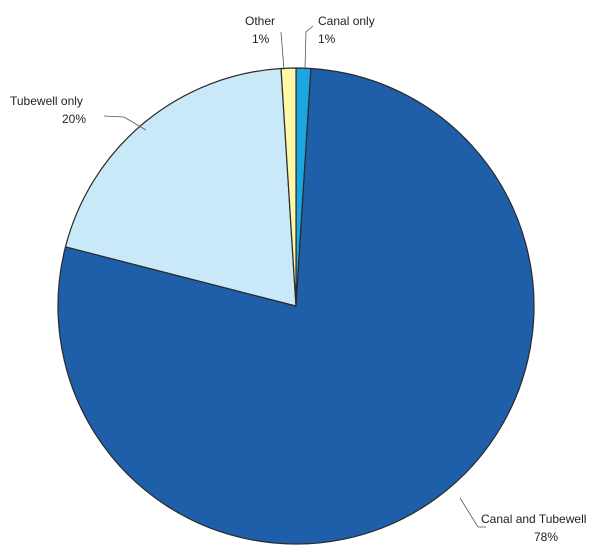  What do you see at coordinates (533, 519) in the screenshot?
I see `slice-label: Canal and Tubewell` at bounding box center [533, 519].